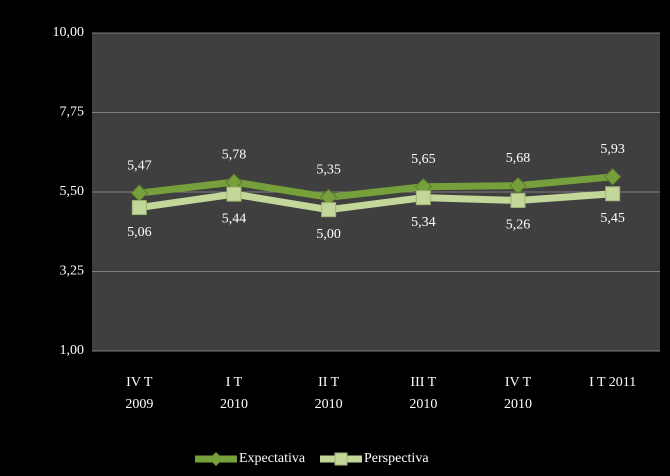 This screenshot has width=670, height=476. Describe the element at coordinates (272, 458) in the screenshot. I see `legend-label: Expectativa` at that location.